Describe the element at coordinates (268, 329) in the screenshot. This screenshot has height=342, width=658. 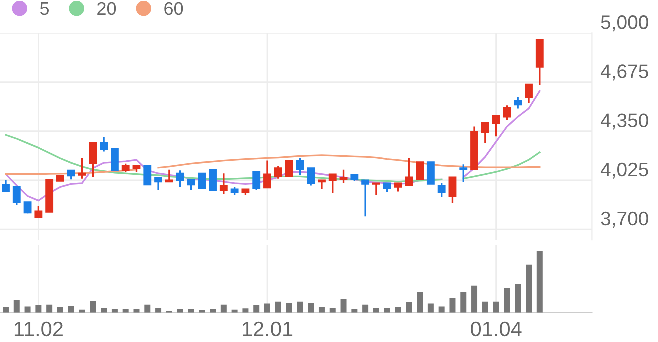
I see `x-tick-label: 12.01` at that location.